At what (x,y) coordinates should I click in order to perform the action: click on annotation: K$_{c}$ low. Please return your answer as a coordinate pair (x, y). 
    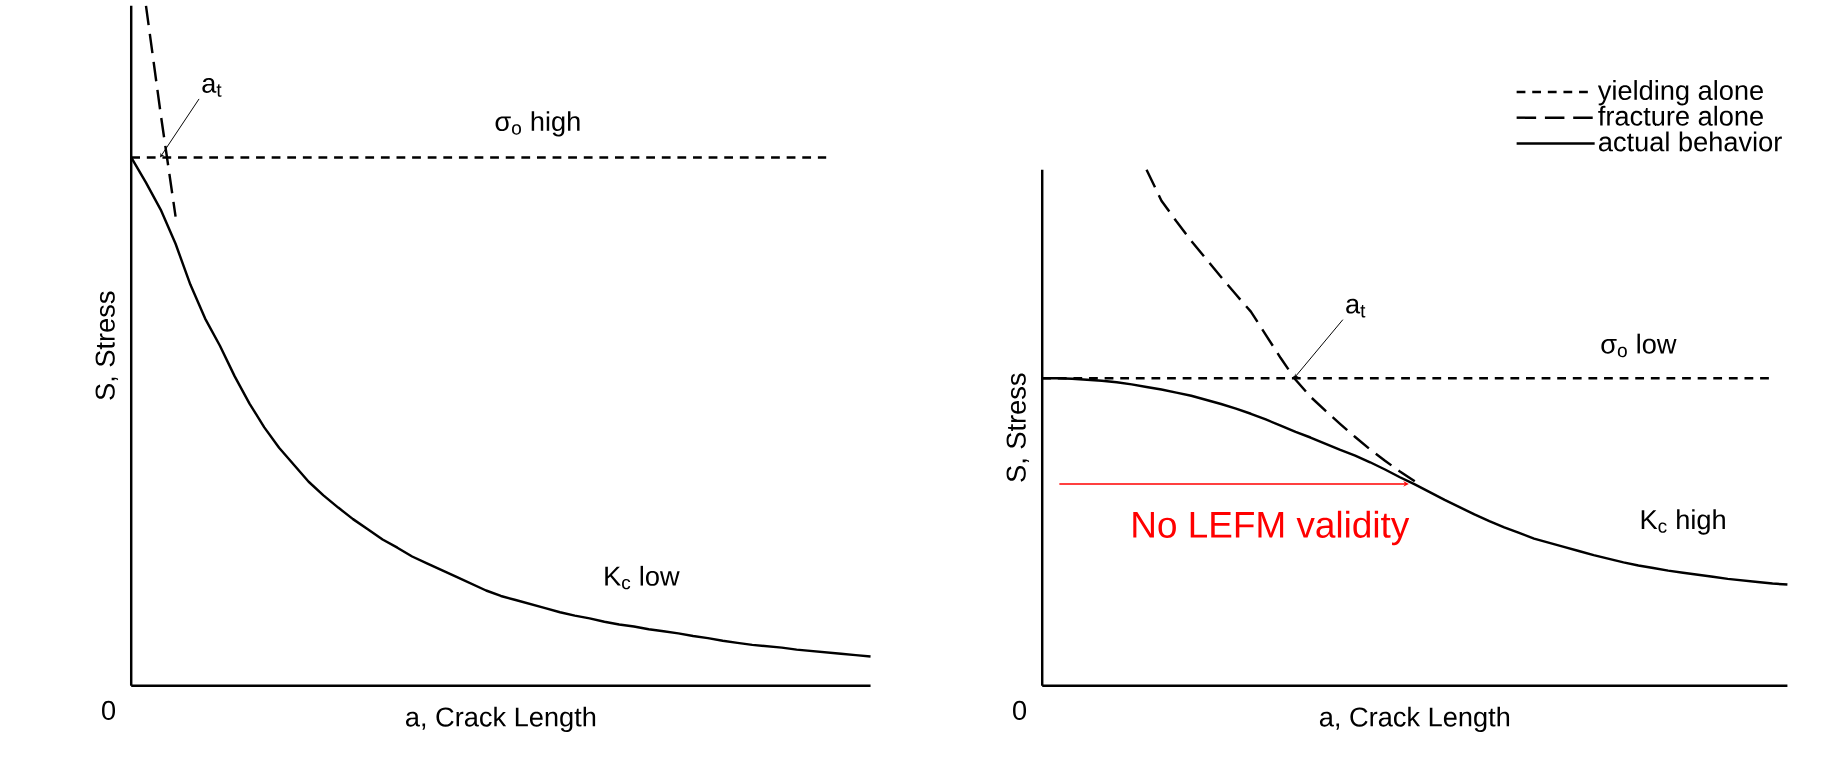
    Looking at the image, I should click on (642, 577).